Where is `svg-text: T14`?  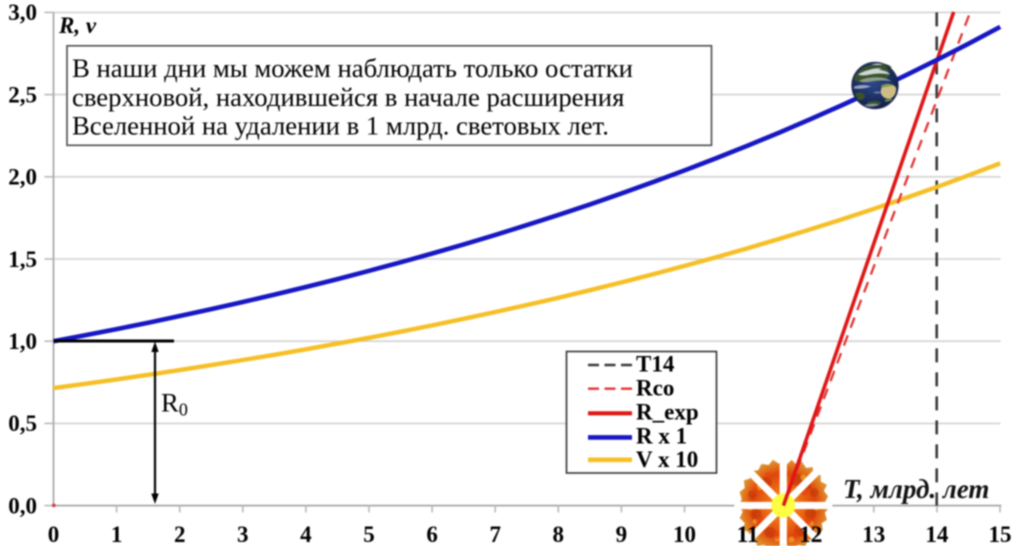 svg-text: T14 is located at coordinates (655, 364).